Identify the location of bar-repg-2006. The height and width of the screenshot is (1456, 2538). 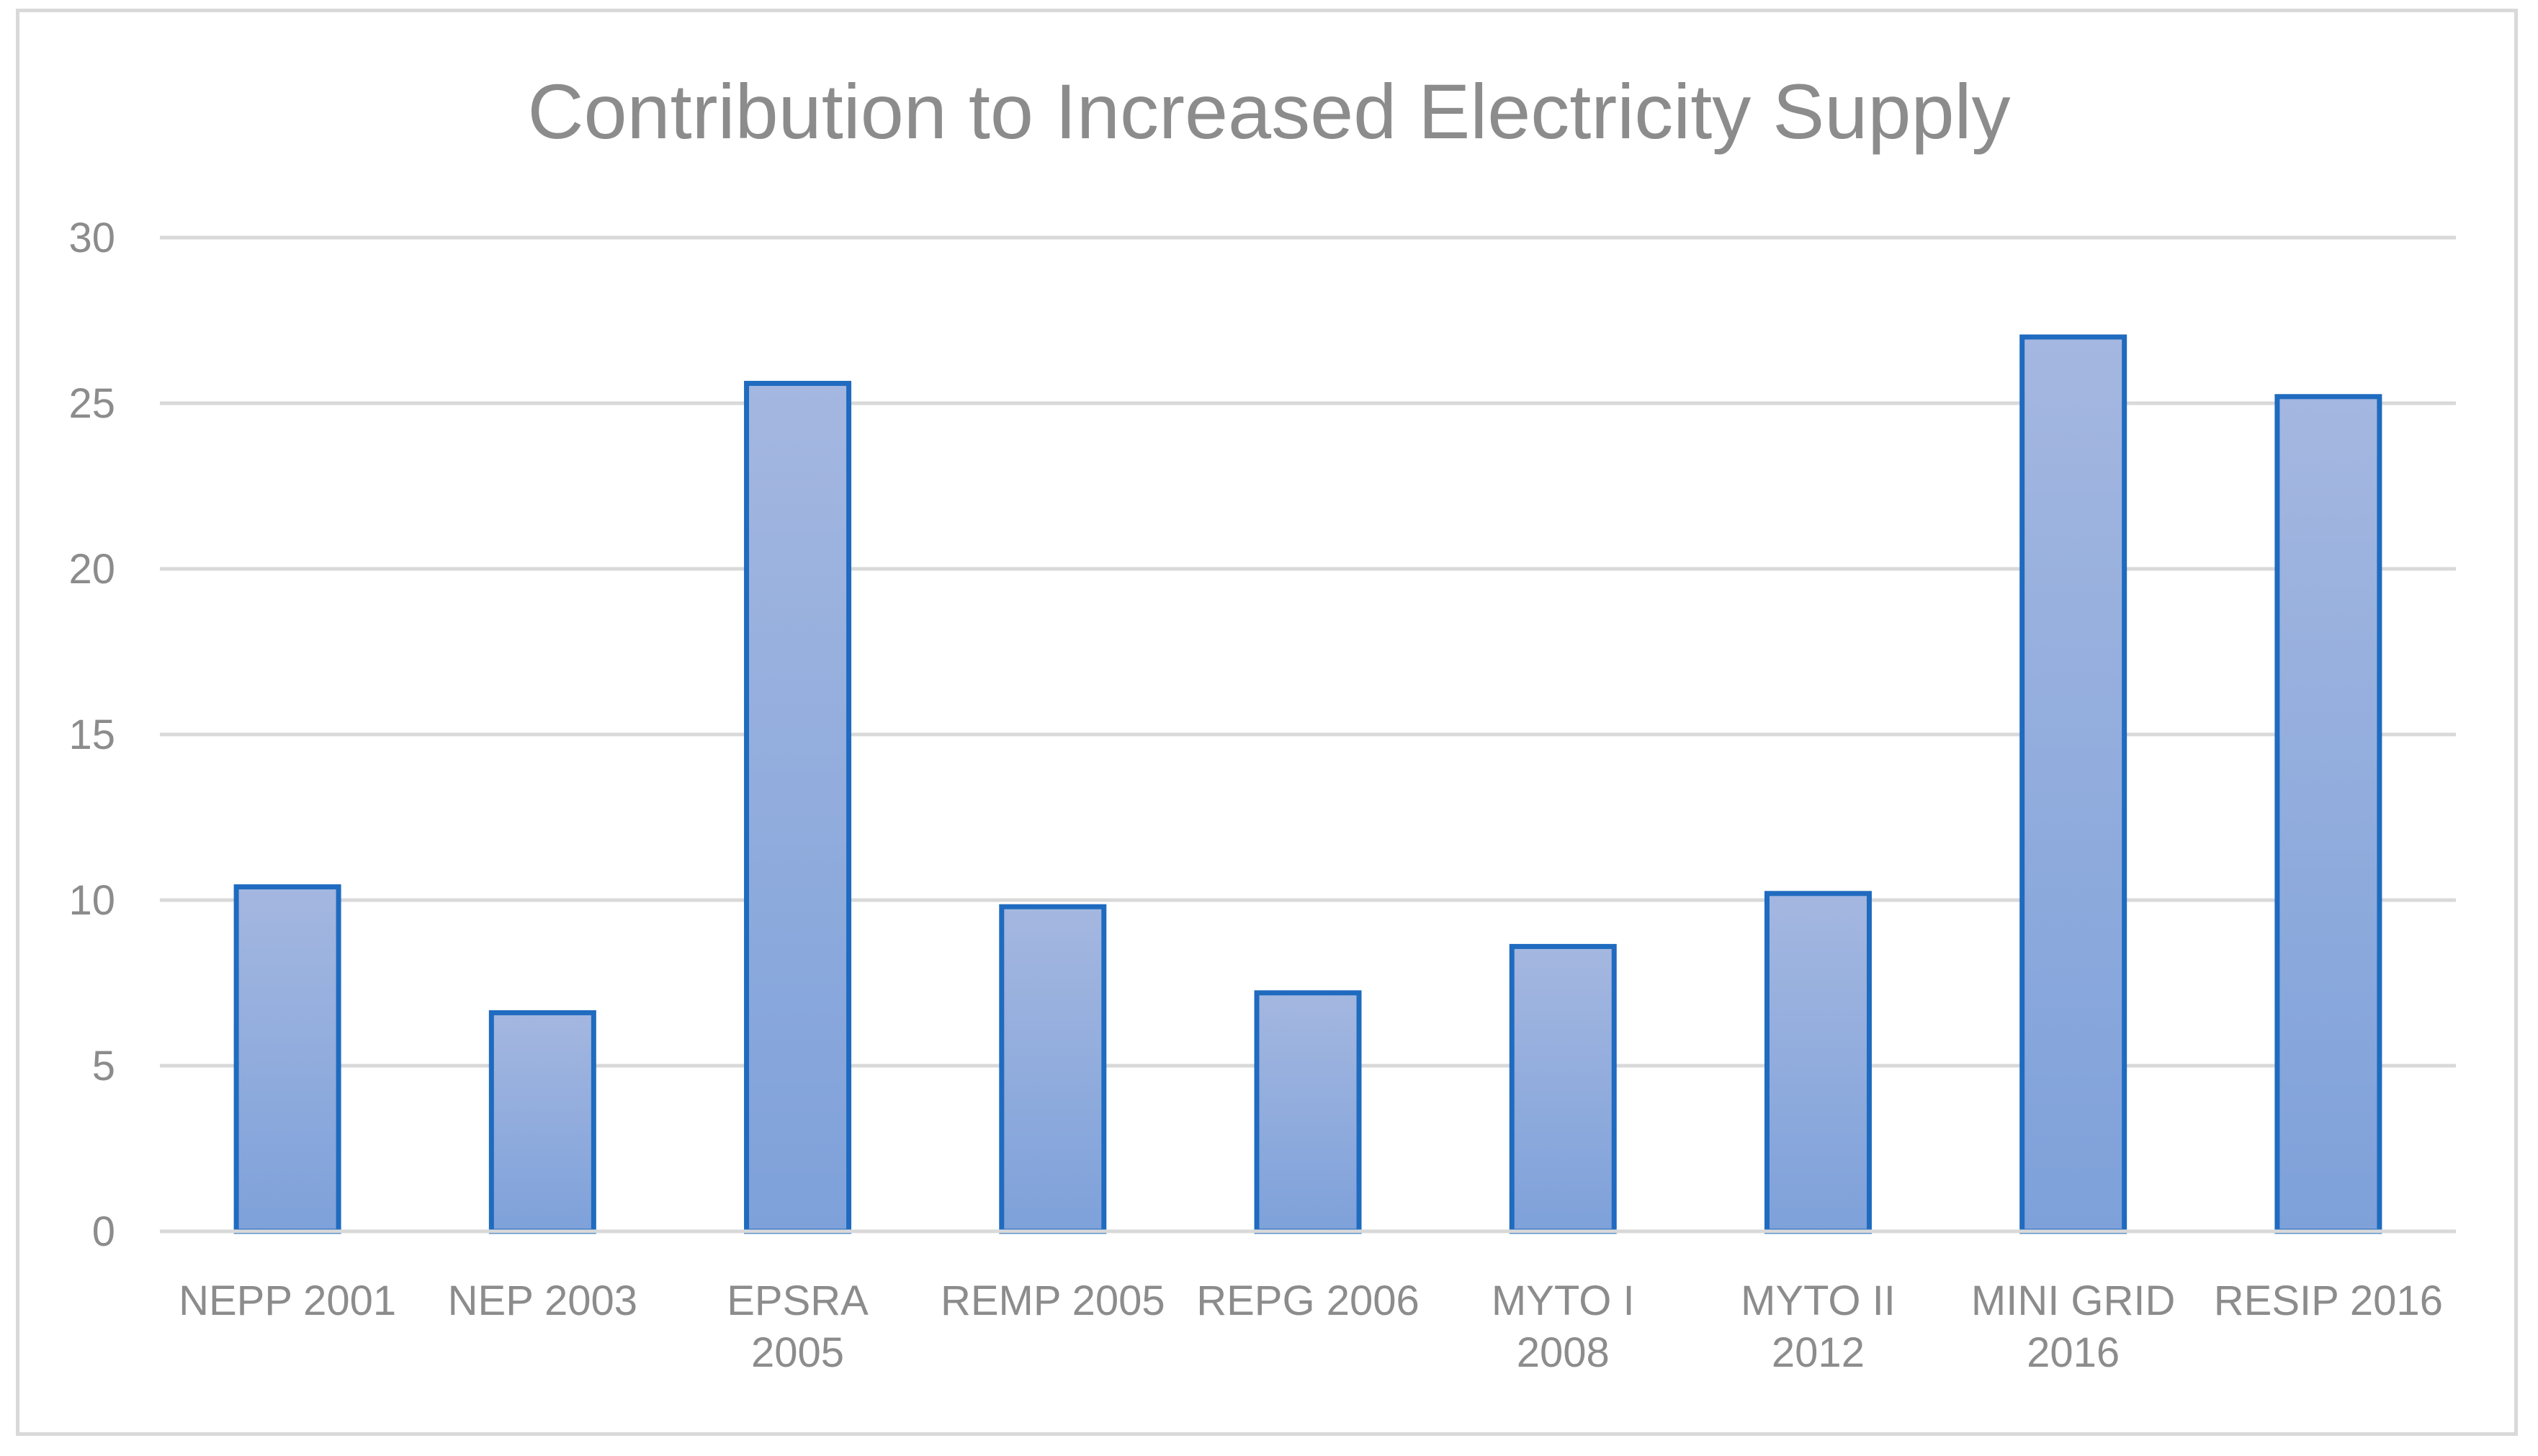
(1308, 1112).